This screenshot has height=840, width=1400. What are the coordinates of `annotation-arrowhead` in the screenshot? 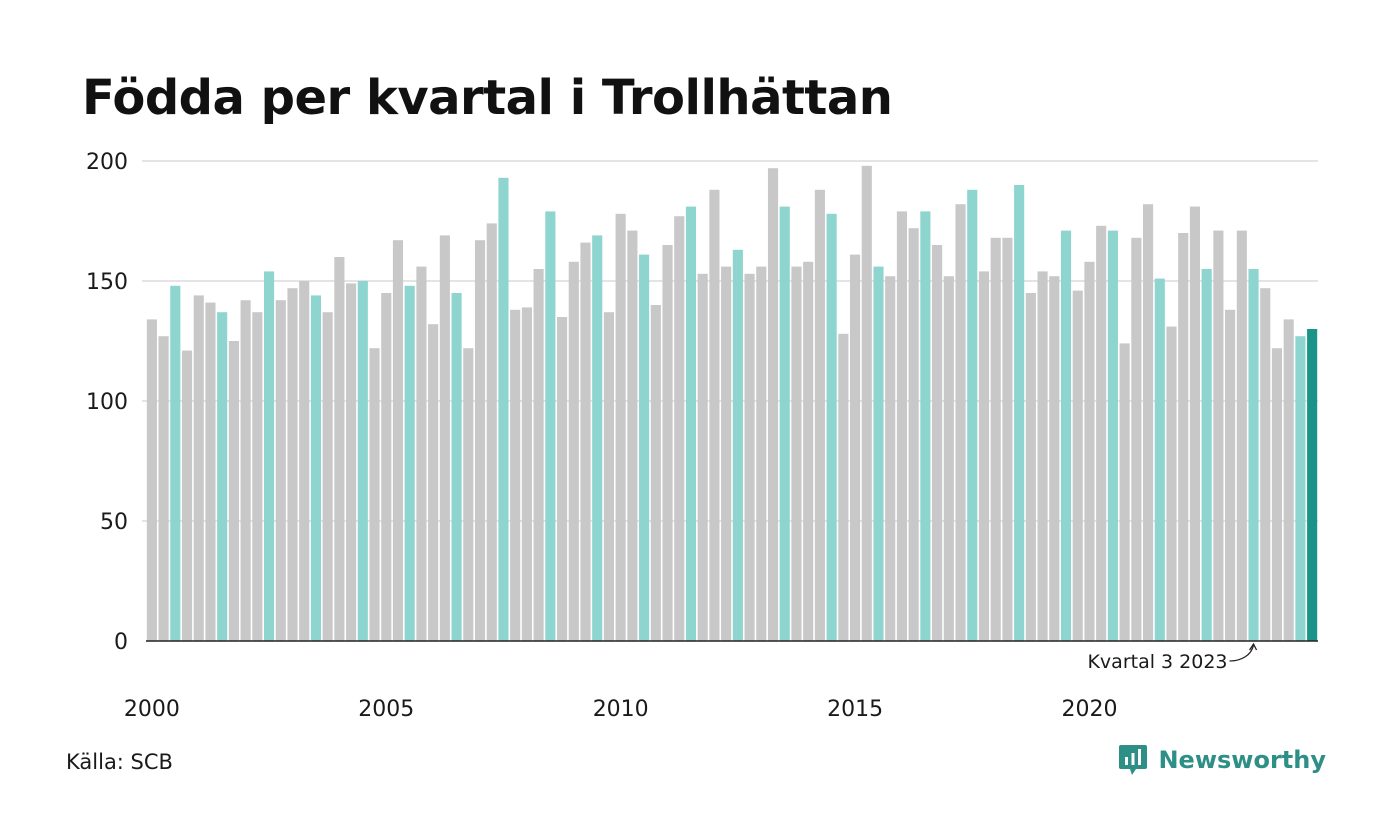 It's located at (1253, 646).